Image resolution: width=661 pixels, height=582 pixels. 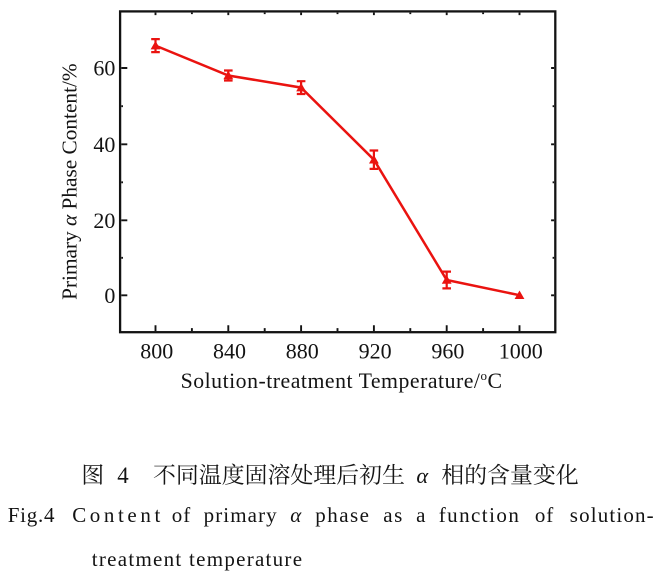 I want to click on svg-text: Fig.4, so click(x=32, y=515).